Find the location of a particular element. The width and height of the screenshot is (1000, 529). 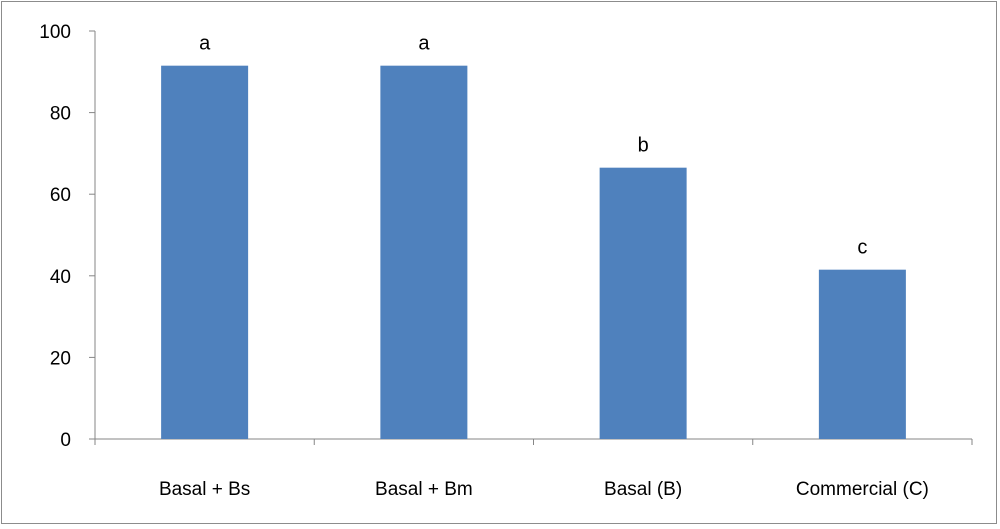

x-ticks is located at coordinates (533, 442).